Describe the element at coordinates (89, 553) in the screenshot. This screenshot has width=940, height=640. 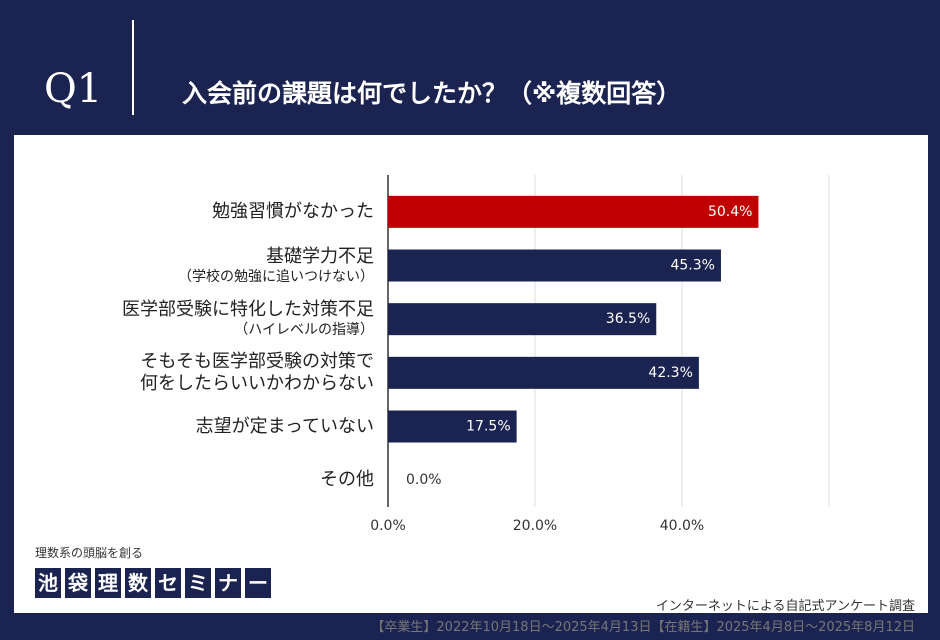
I see `tagline: 理数系の頭脳を創る` at that location.